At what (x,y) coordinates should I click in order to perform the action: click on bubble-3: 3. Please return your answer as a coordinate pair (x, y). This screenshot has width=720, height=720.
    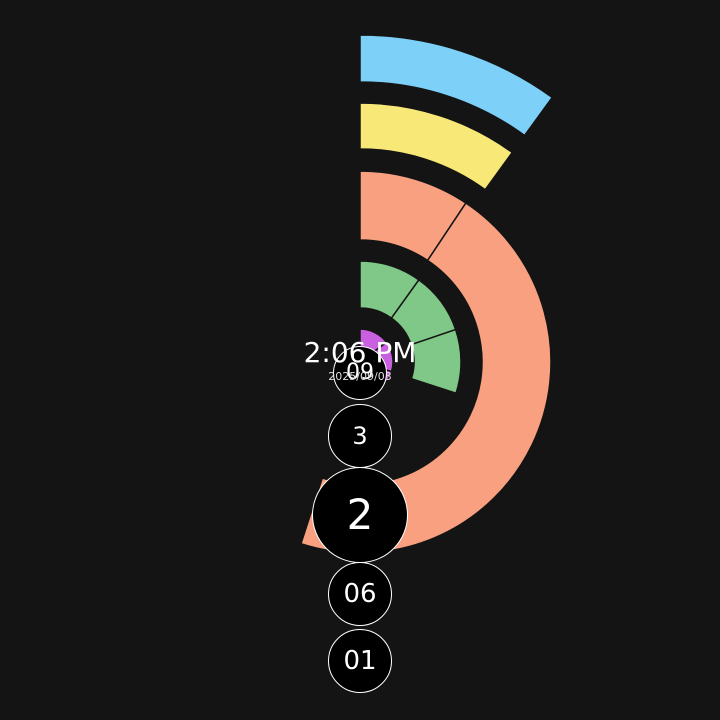
    Looking at the image, I should click on (360, 436).